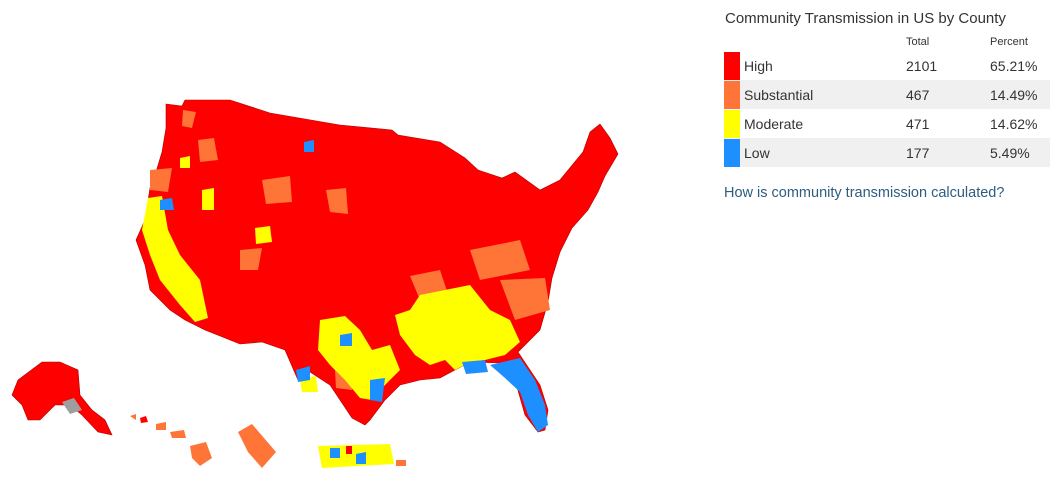 Image resolution: width=1051 pixels, height=485 pixels. What do you see at coordinates (865, 18) in the screenshot?
I see `panel-title: Community Transmission in US by County` at bounding box center [865, 18].